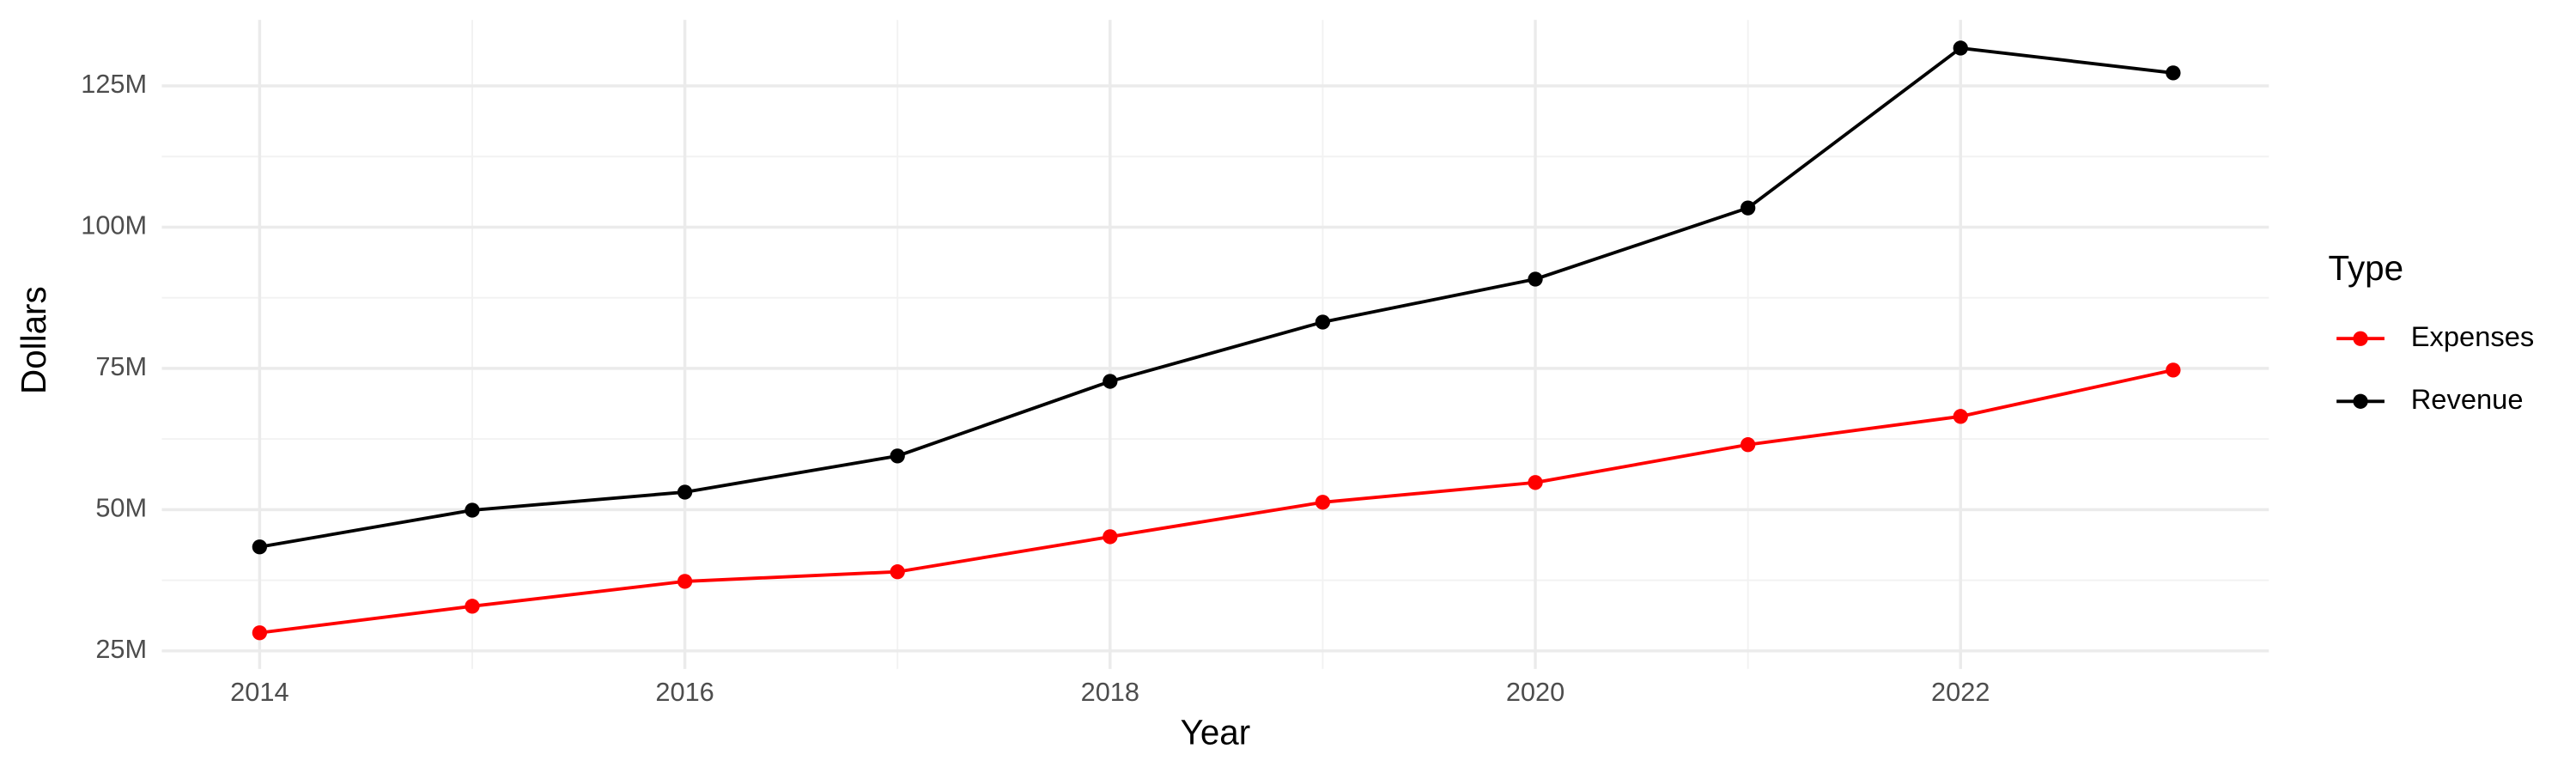 This screenshot has height=773, width=2576. Describe the element at coordinates (2367, 268) in the screenshot. I see `legend-title: Type` at that location.